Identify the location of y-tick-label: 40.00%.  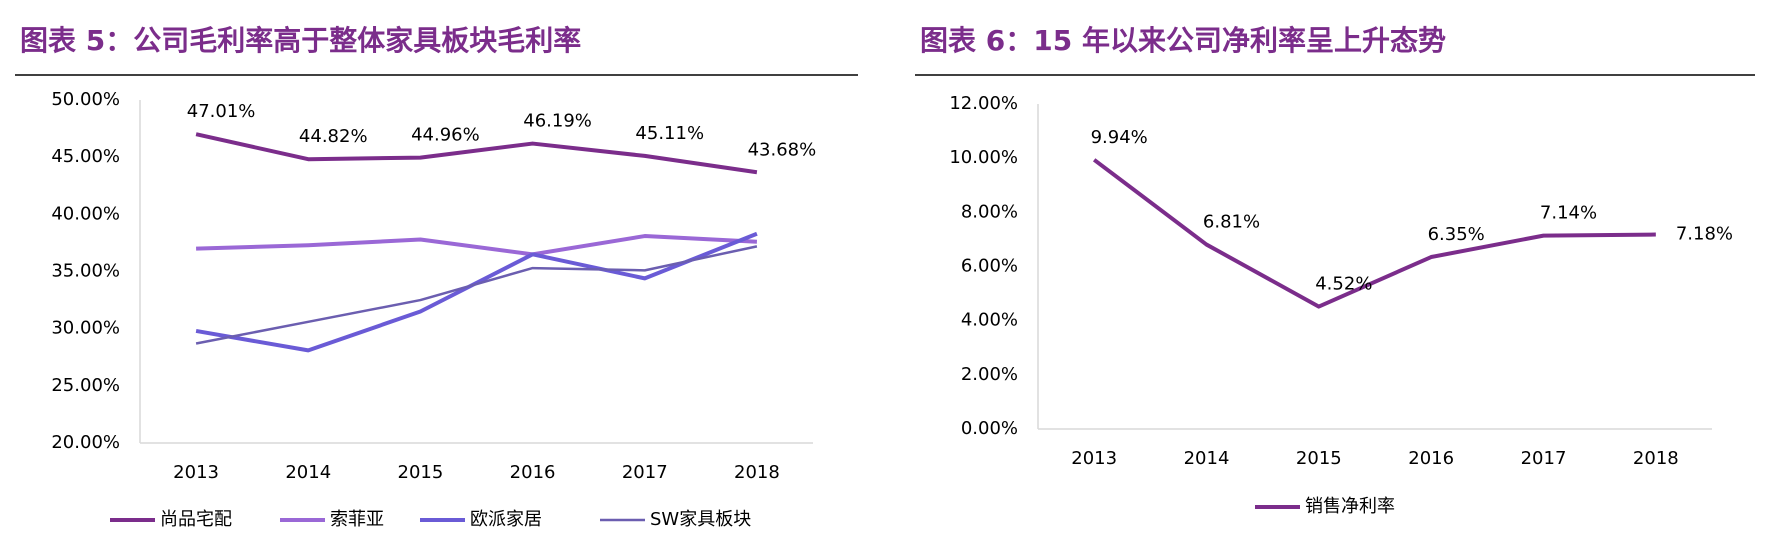
(85, 213).